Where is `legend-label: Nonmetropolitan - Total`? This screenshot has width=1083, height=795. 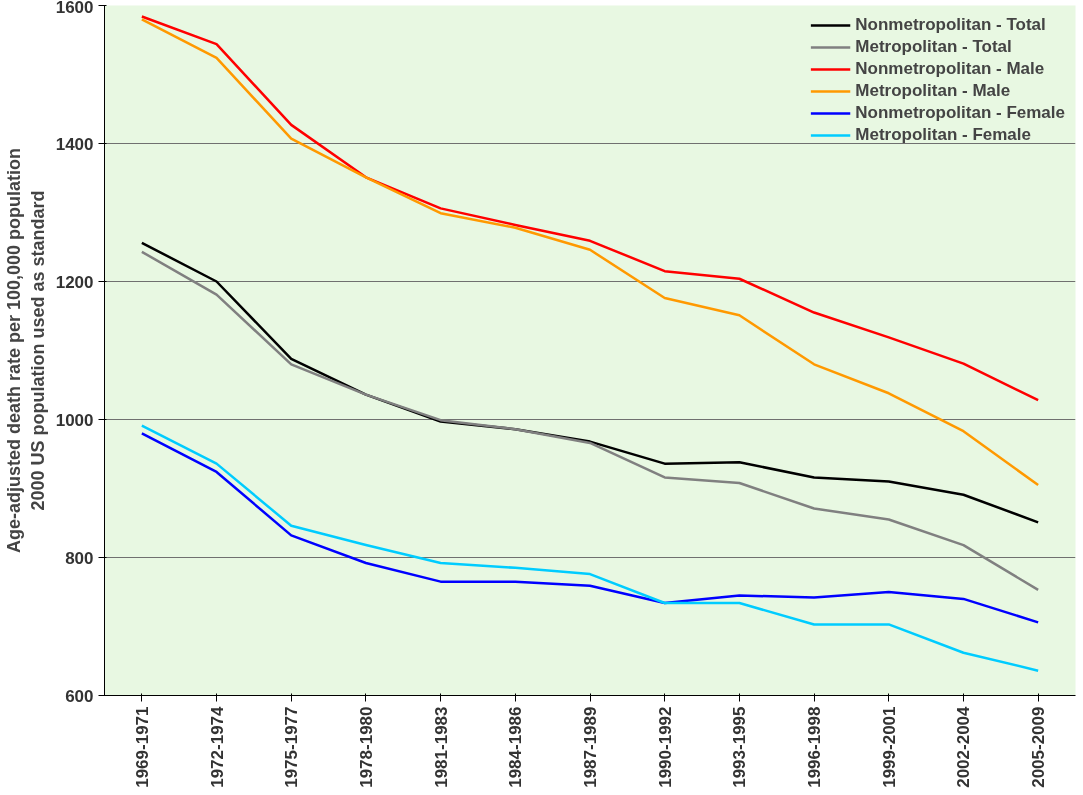
legend-label: Nonmetropolitan - Total is located at coordinates (950, 25).